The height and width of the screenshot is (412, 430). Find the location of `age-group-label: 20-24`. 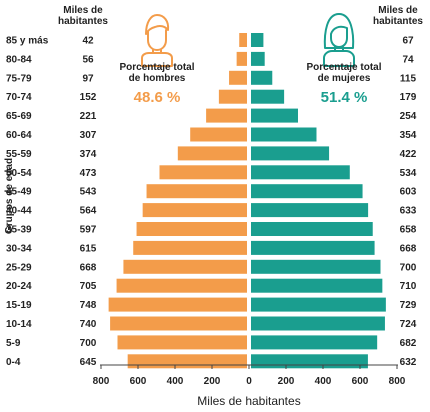

age-group-label: 20-24 is located at coordinates (19, 286).